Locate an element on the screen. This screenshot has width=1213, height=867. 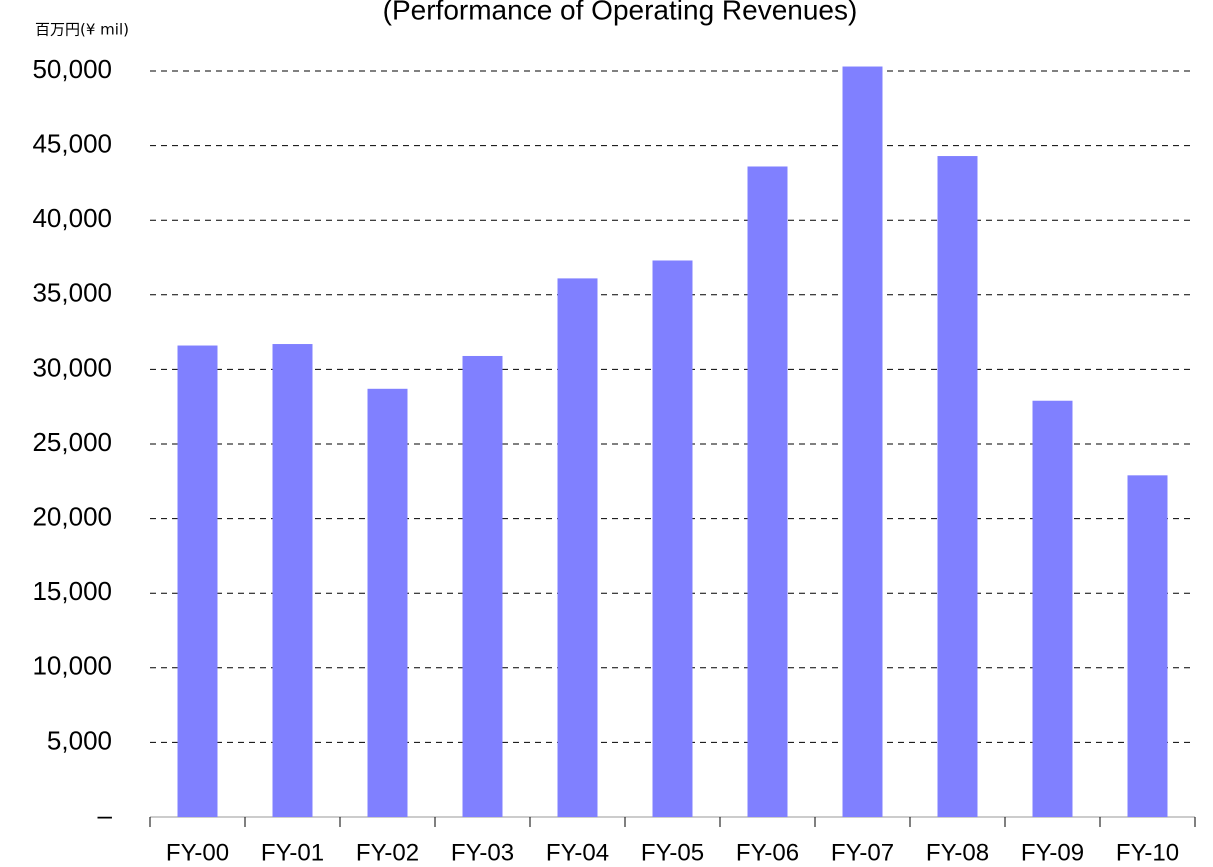
chart-title: (Performance of Operating Revenues) is located at coordinates (620, 12).